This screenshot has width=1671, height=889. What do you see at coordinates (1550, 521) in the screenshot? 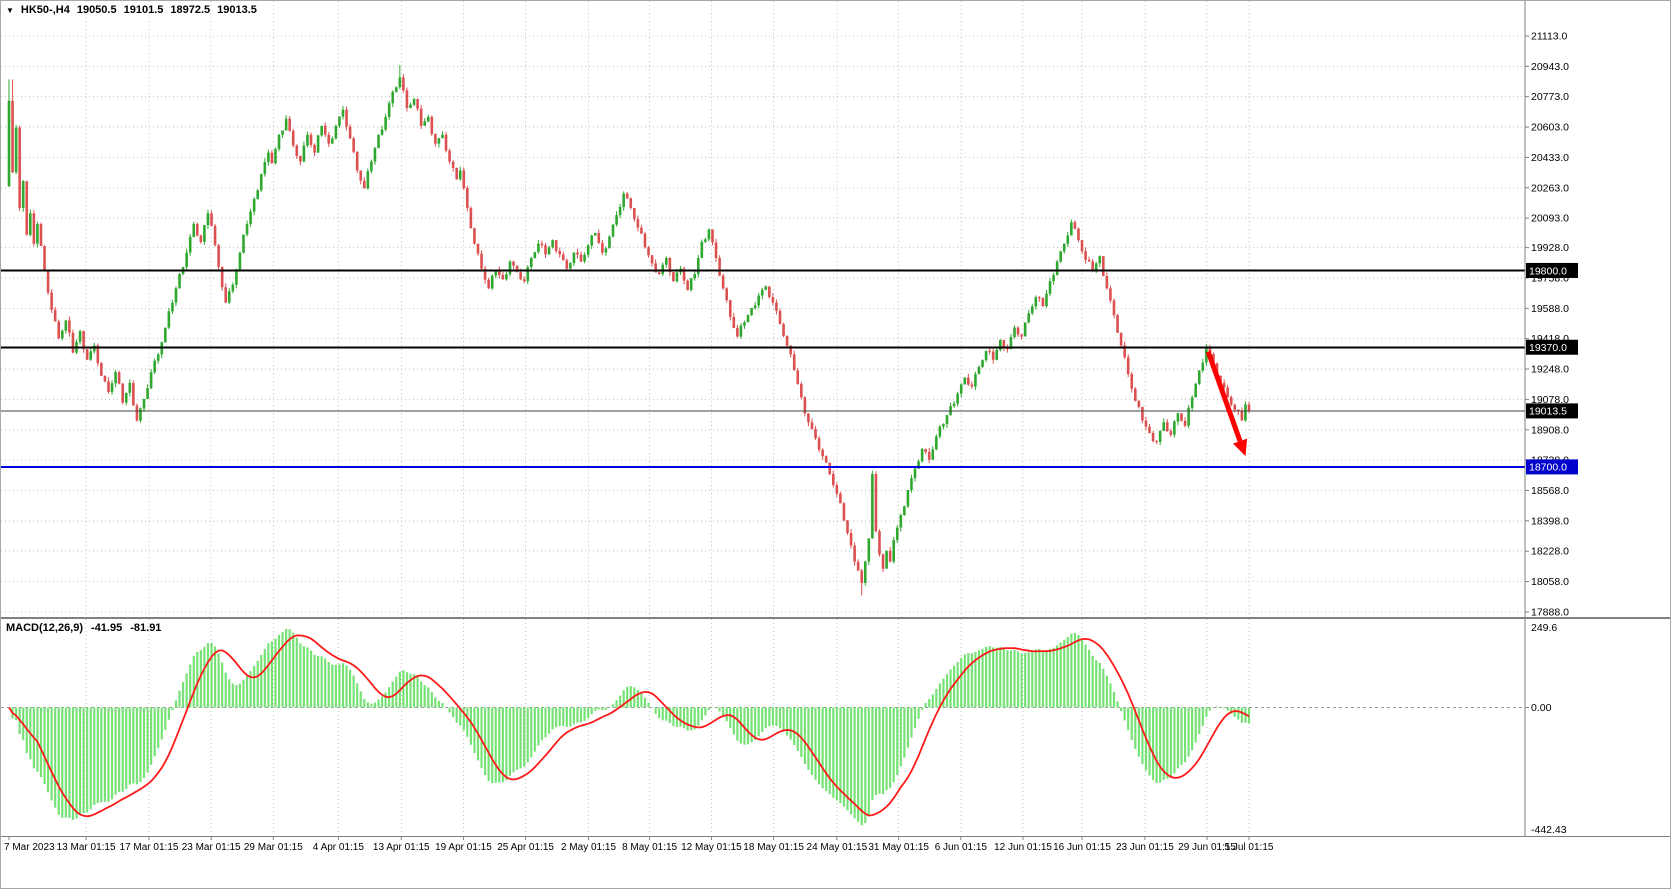
I see `price-tick-label: 18398.0` at bounding box center [1550, 521].